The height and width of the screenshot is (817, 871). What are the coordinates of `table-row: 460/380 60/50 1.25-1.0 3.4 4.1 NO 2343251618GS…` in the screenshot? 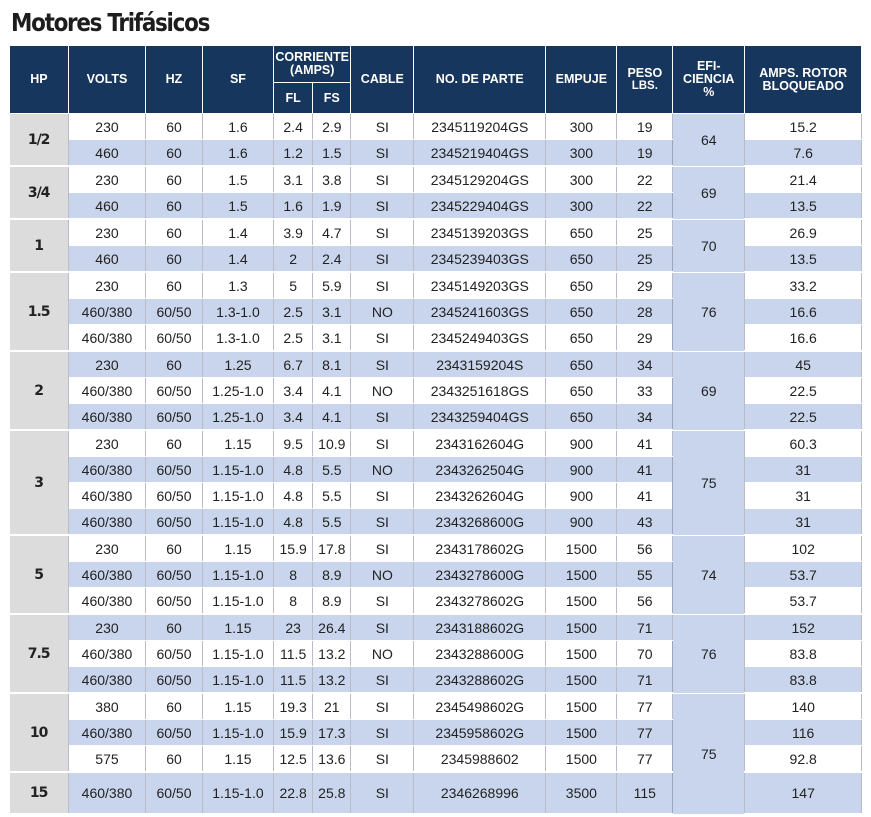 It's located at (436, 390).